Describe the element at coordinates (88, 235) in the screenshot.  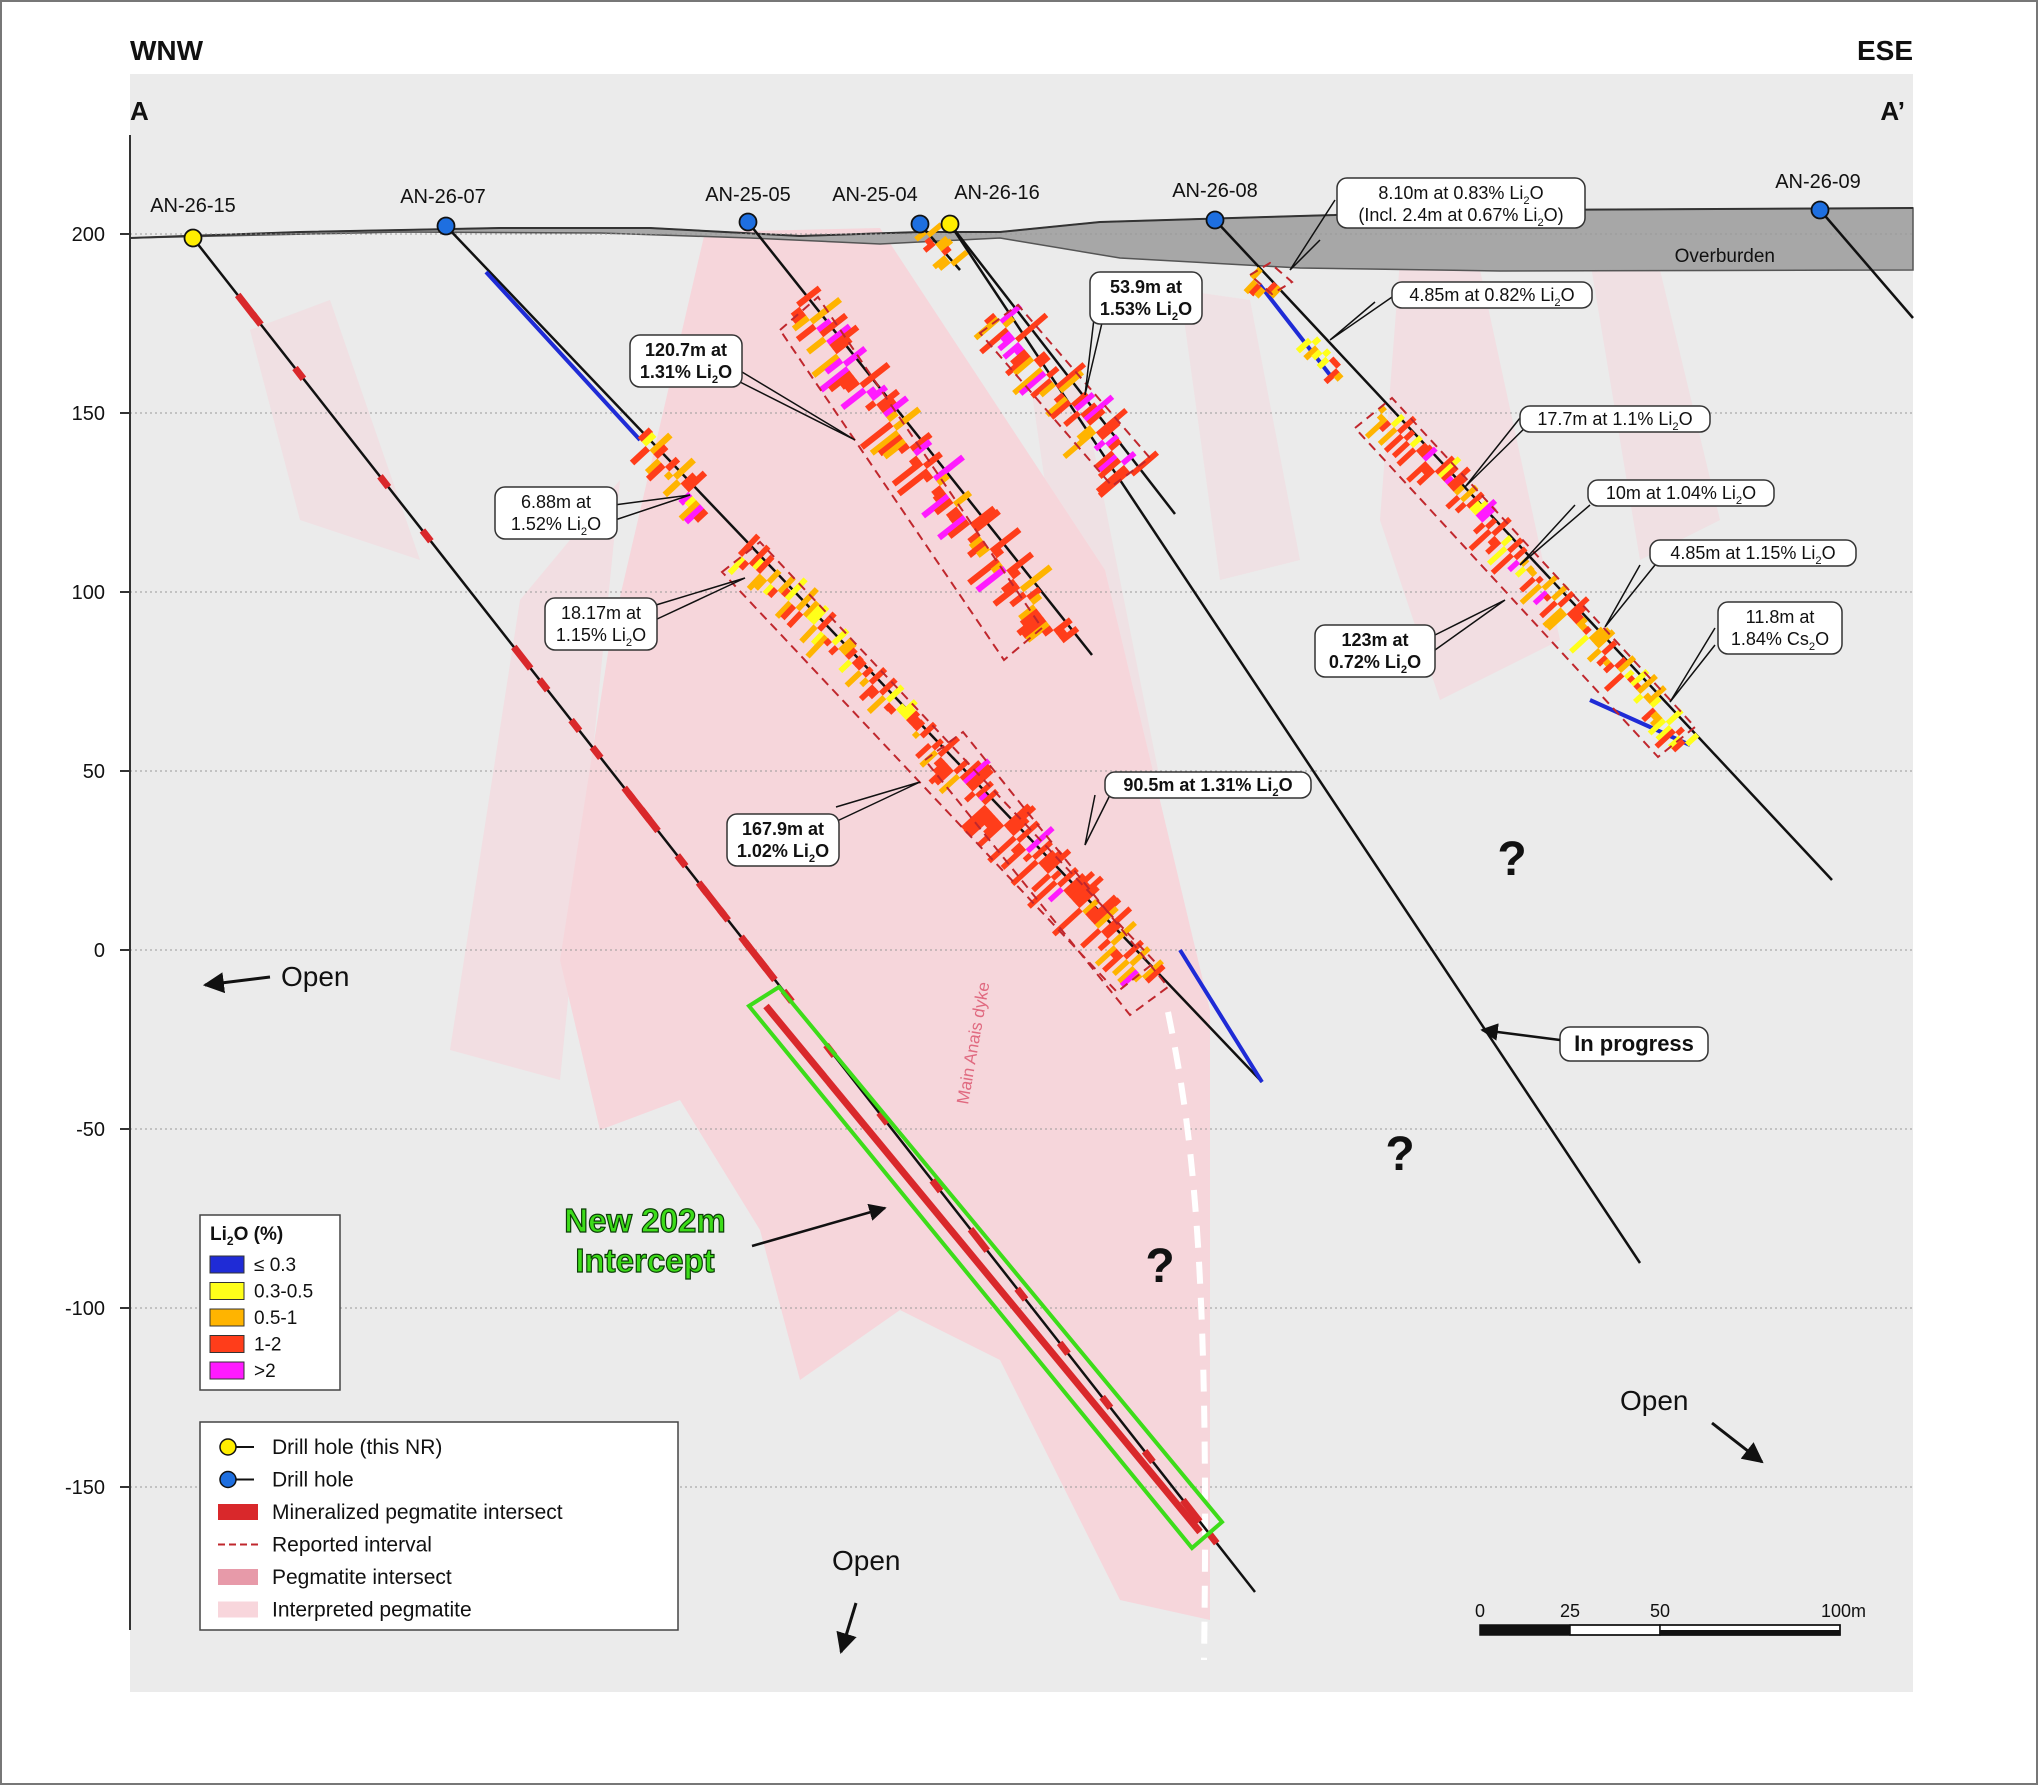
I see `tick-label-0: 200` at that location.